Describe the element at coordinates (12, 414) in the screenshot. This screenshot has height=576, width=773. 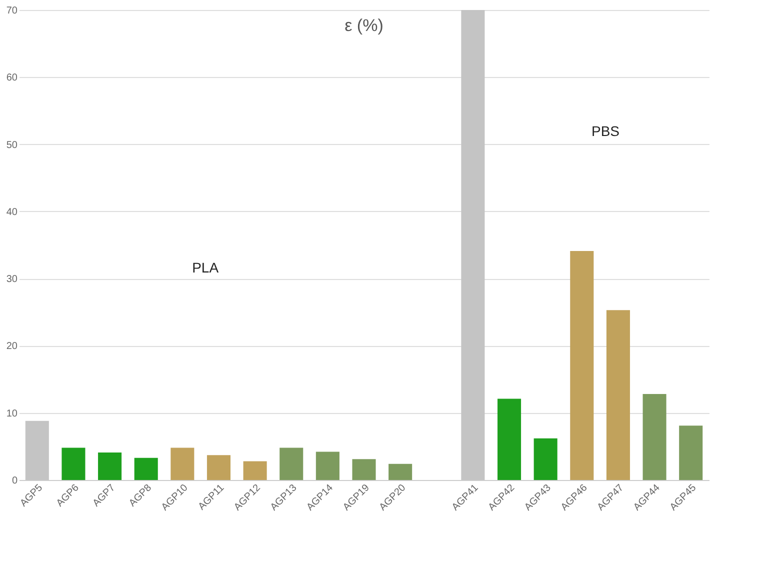
I see `y-tick-label: 10` at that location.